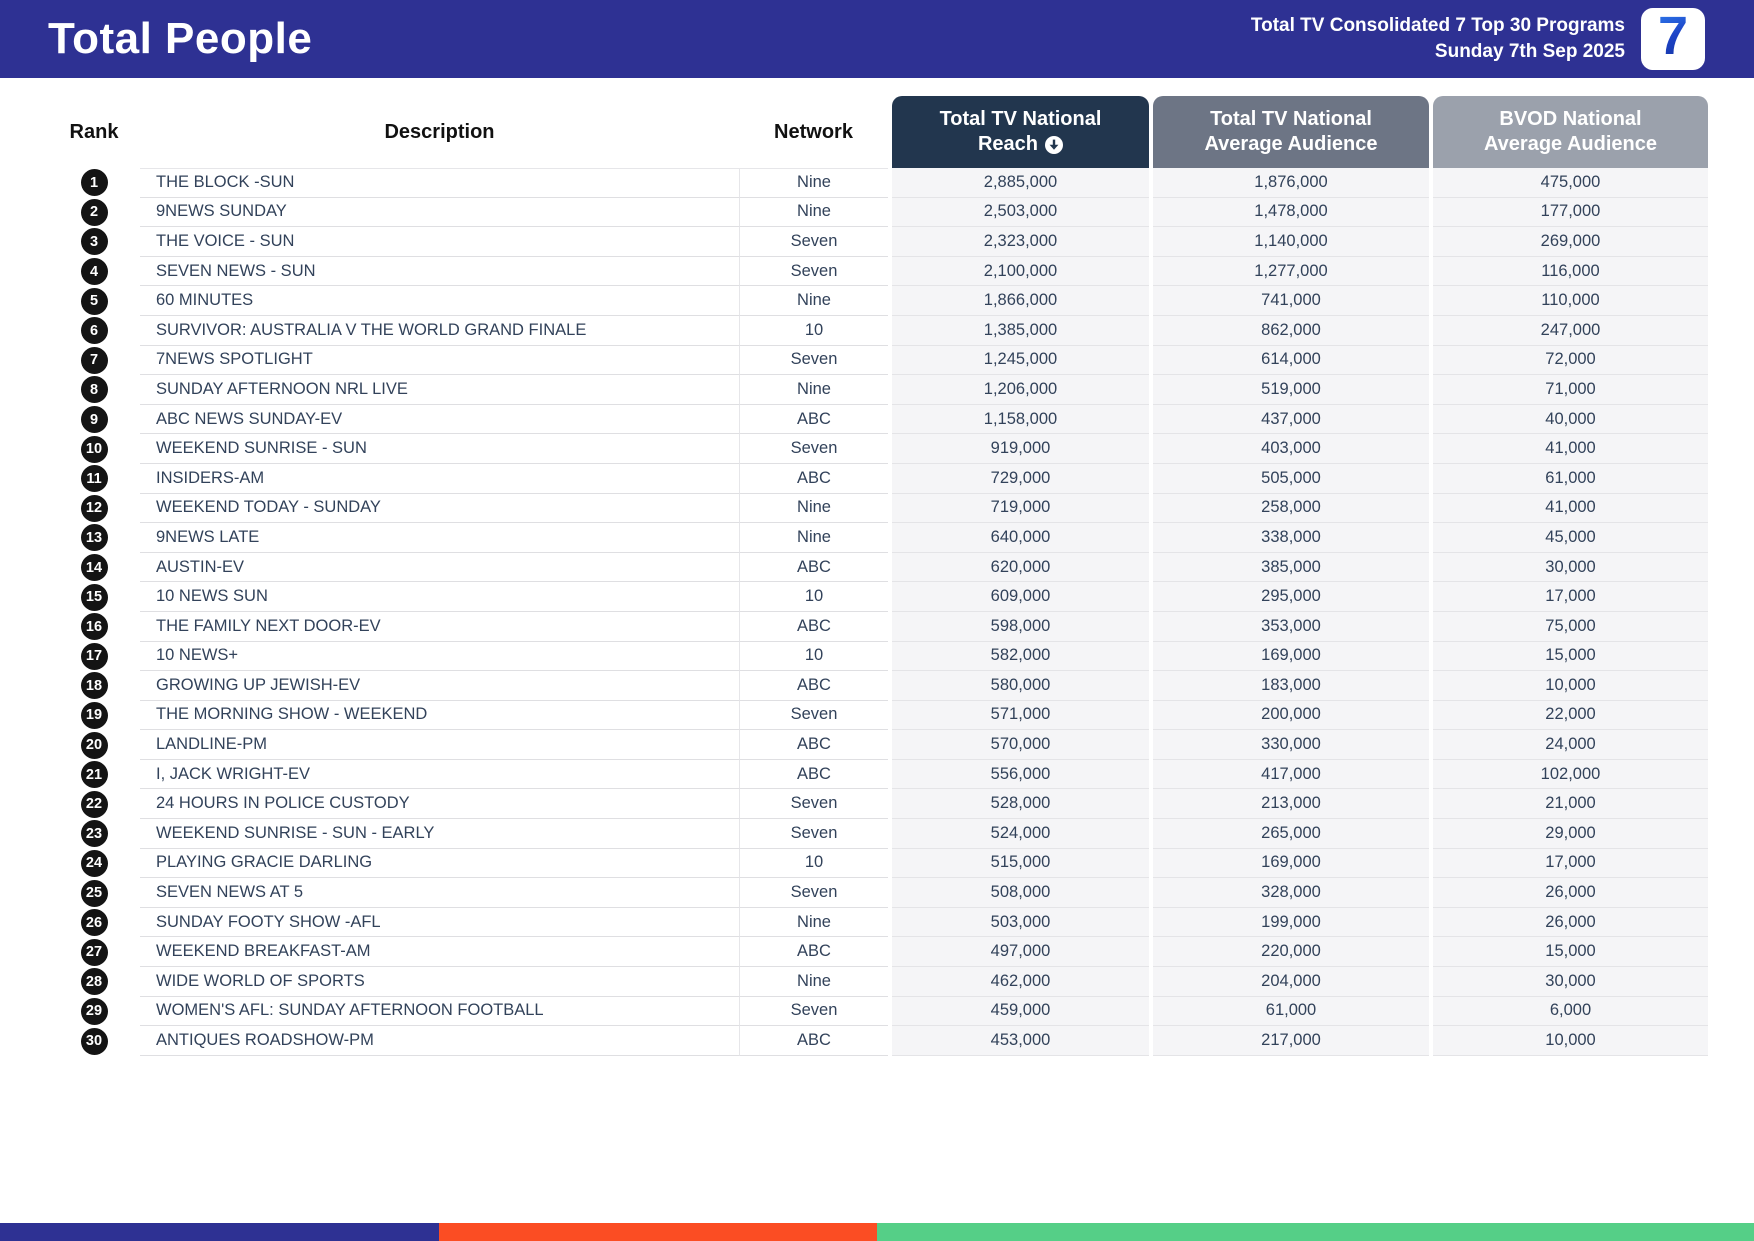 Image resolution: width=1754 pixels, height=1241 pixels. What do you see at coordinates (439, 272) in the screenshot?
I see `description-cell: SEVEN NEWS - SUN` at bounding box center [439, 272].